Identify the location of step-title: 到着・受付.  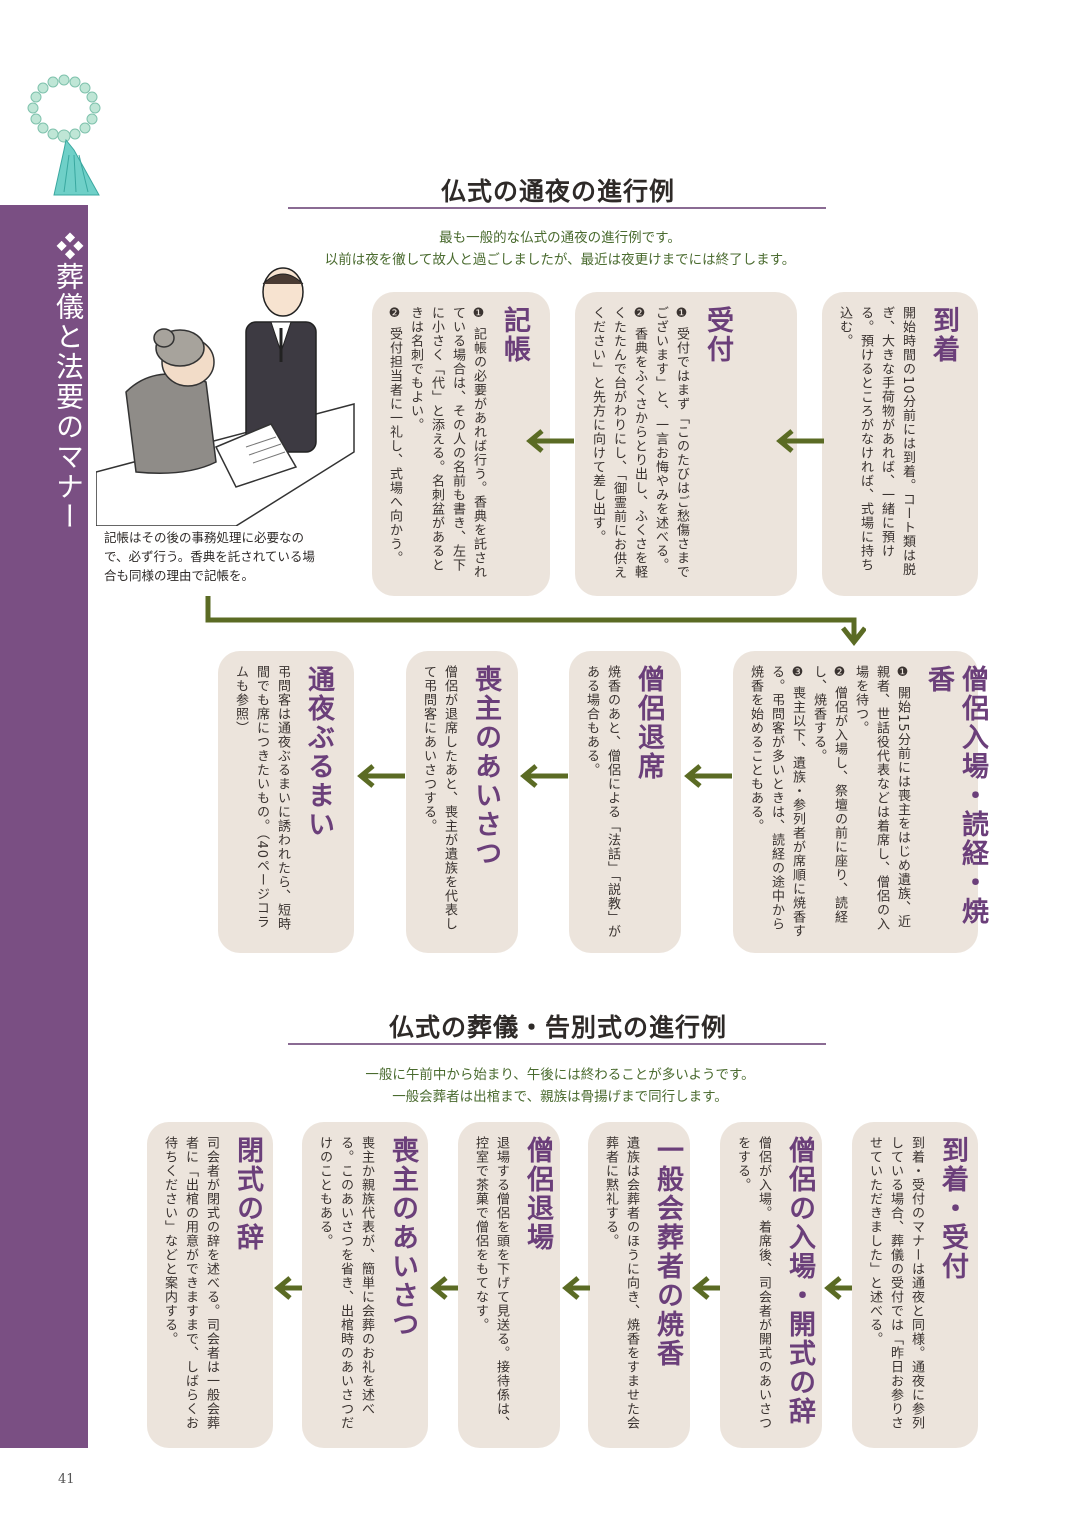
(952, 1208).